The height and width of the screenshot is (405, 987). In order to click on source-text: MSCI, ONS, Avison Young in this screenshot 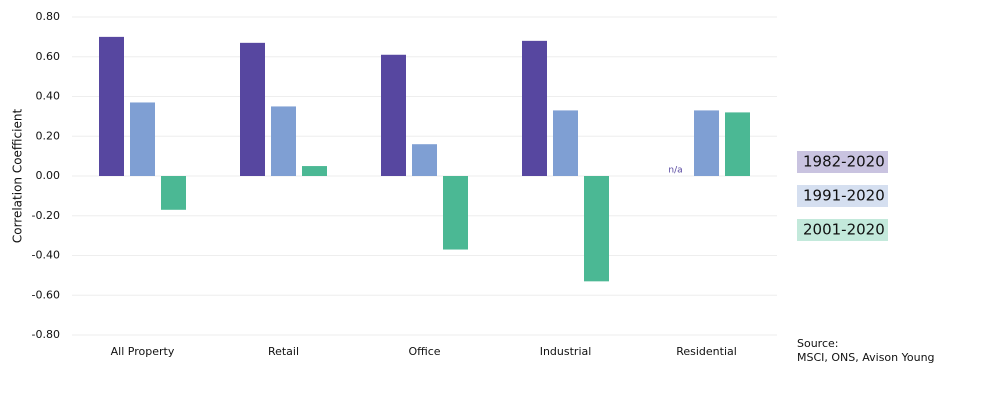, I will do `click(866, 357)`.